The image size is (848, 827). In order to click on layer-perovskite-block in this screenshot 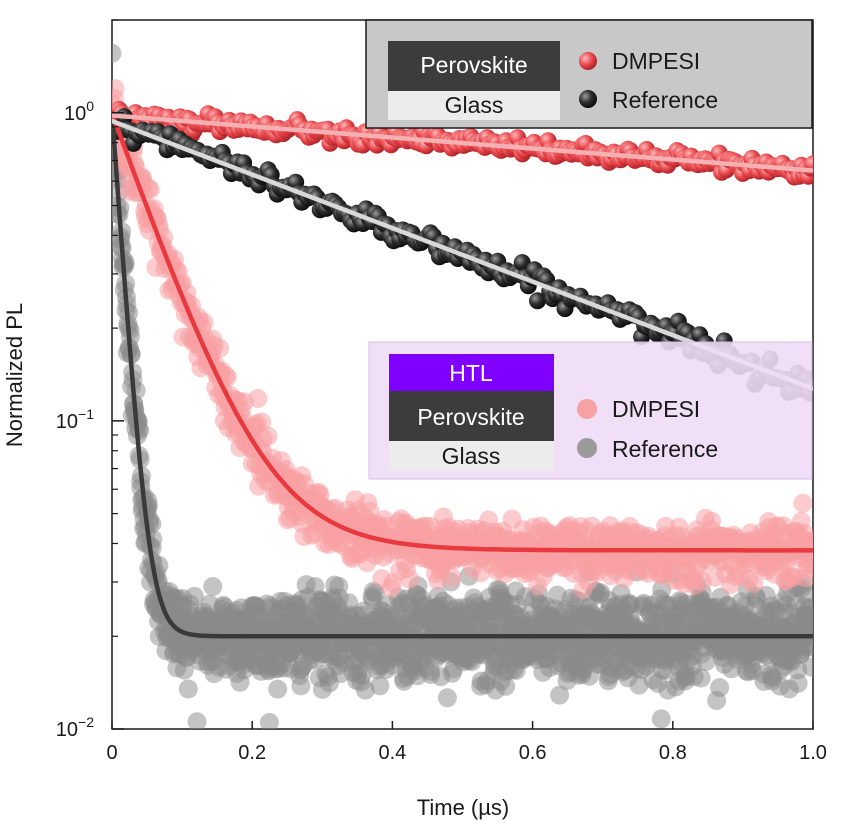, I will do `click(474, 66)`.